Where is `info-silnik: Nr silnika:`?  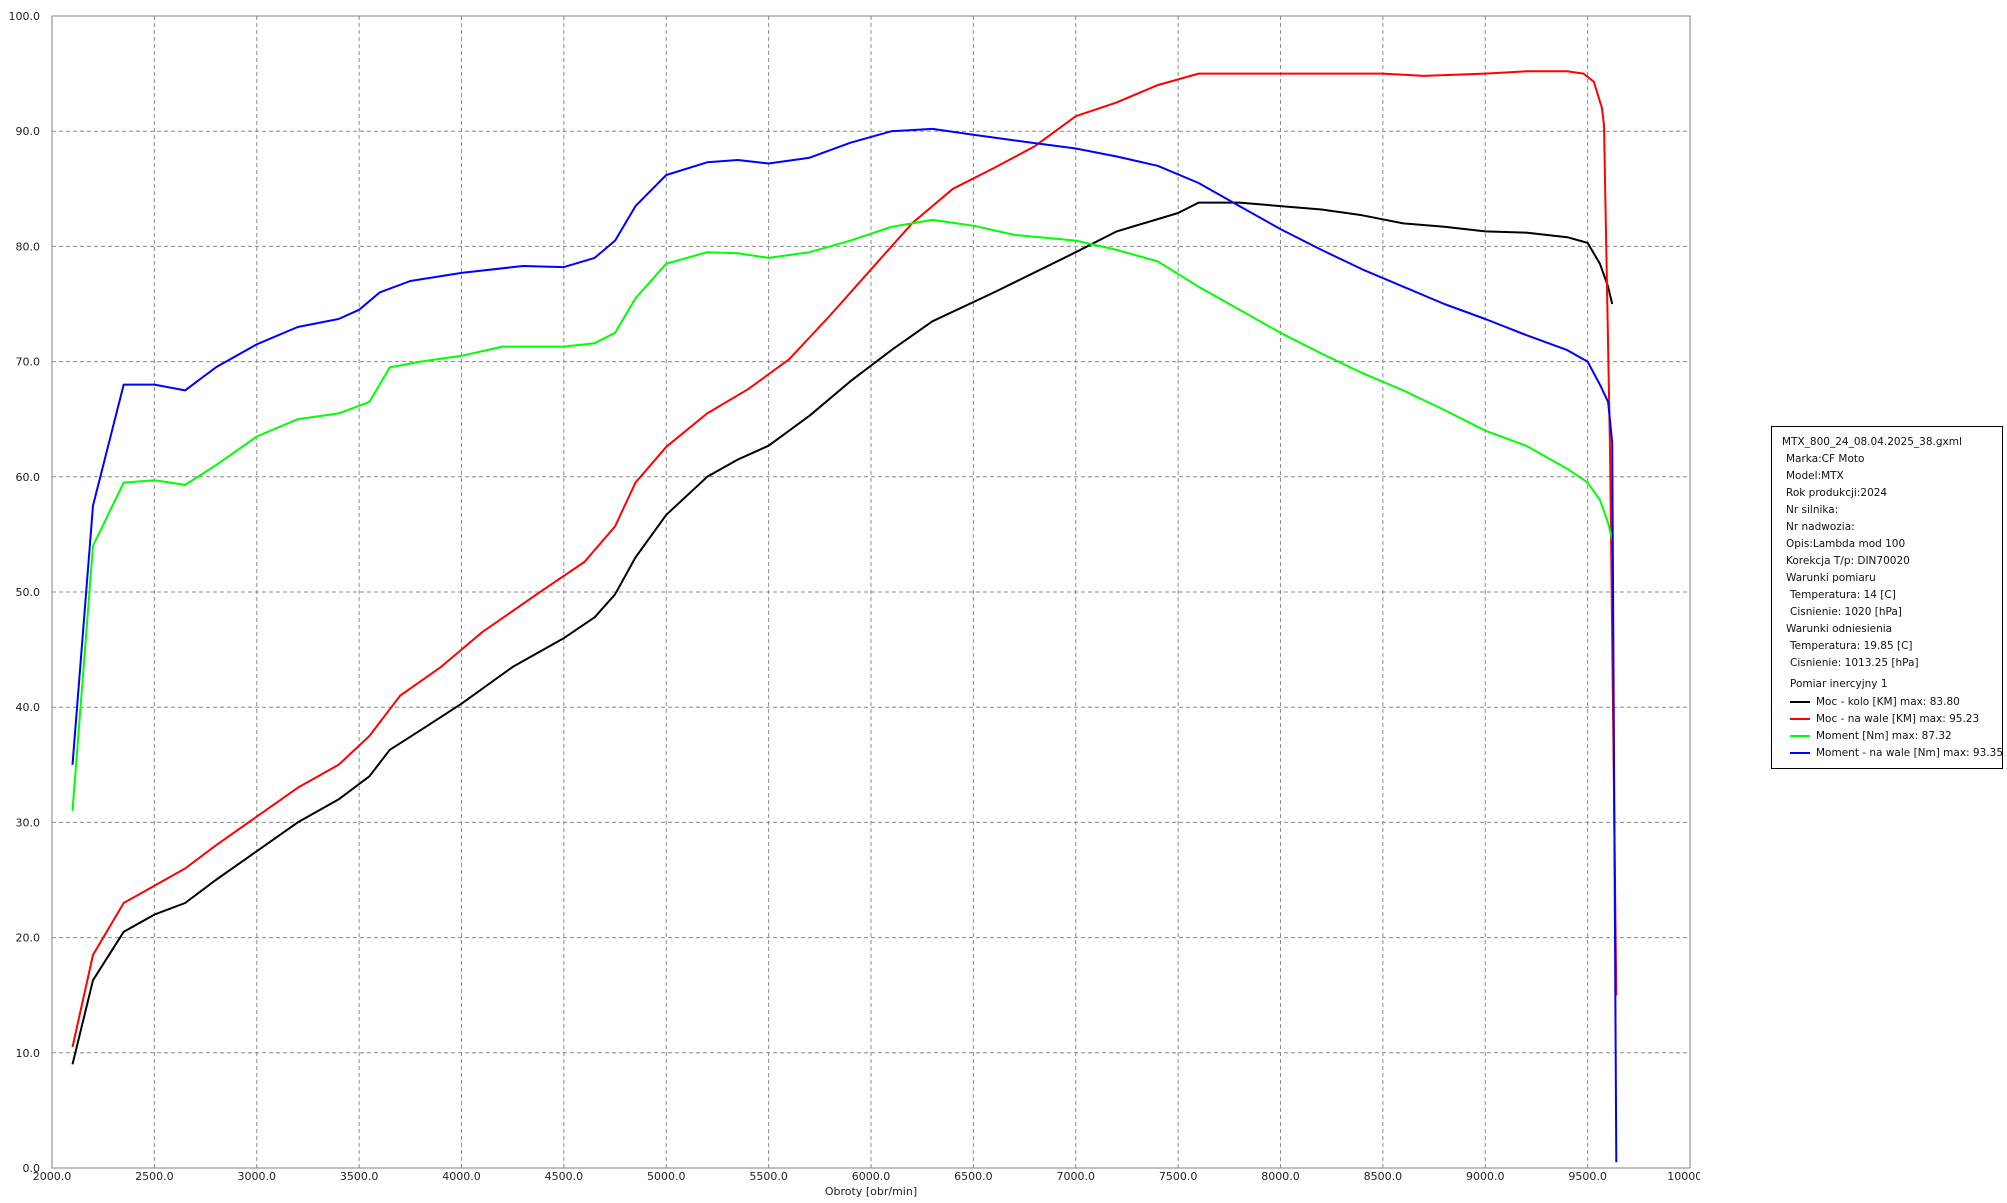
info-silnik: Nr silnika: is located at coordinates (1812, 510).